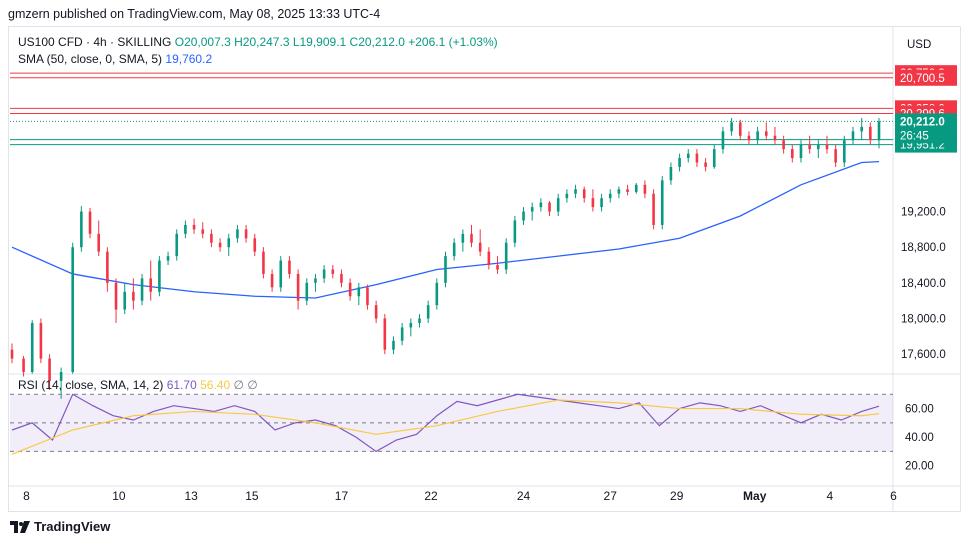  I want to click on time-tick-label: 29, so click(677, 496).